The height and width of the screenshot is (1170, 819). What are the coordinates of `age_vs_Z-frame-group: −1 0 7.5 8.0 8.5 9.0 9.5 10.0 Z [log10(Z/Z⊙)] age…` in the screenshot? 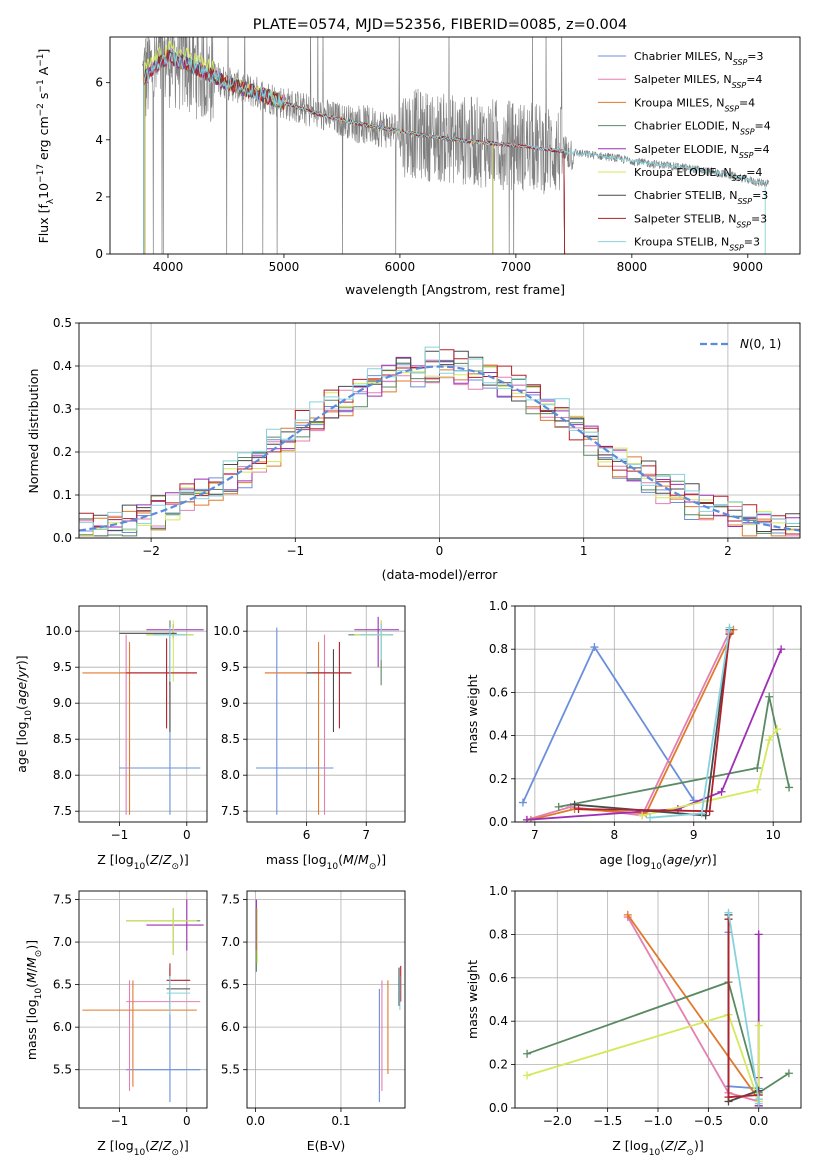 It's located at (111, 738).